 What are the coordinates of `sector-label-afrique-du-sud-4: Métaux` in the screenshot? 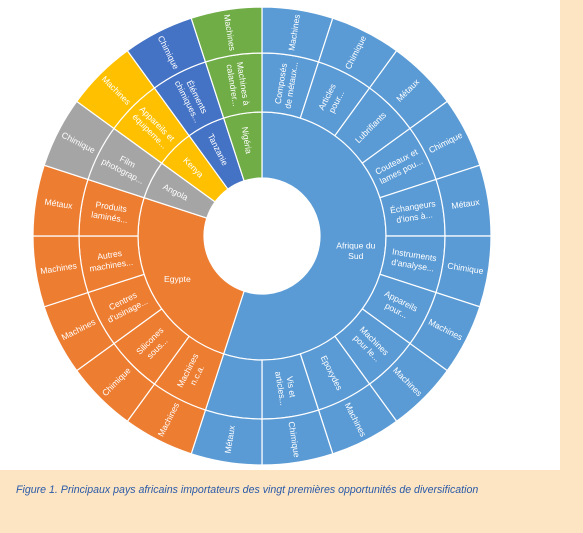 It's located at (466, 204).